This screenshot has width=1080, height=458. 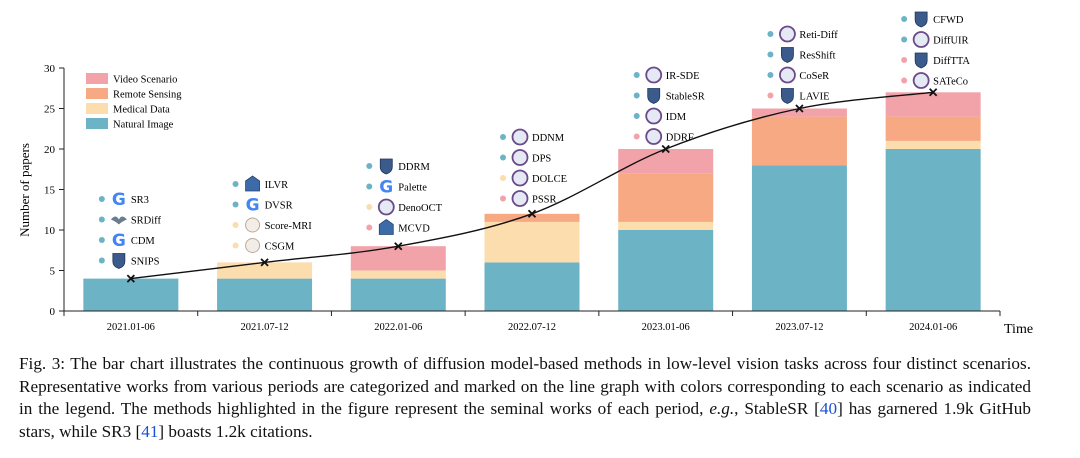 I want to click on method-label-cdm: CDM, so click(x=143, y=241).